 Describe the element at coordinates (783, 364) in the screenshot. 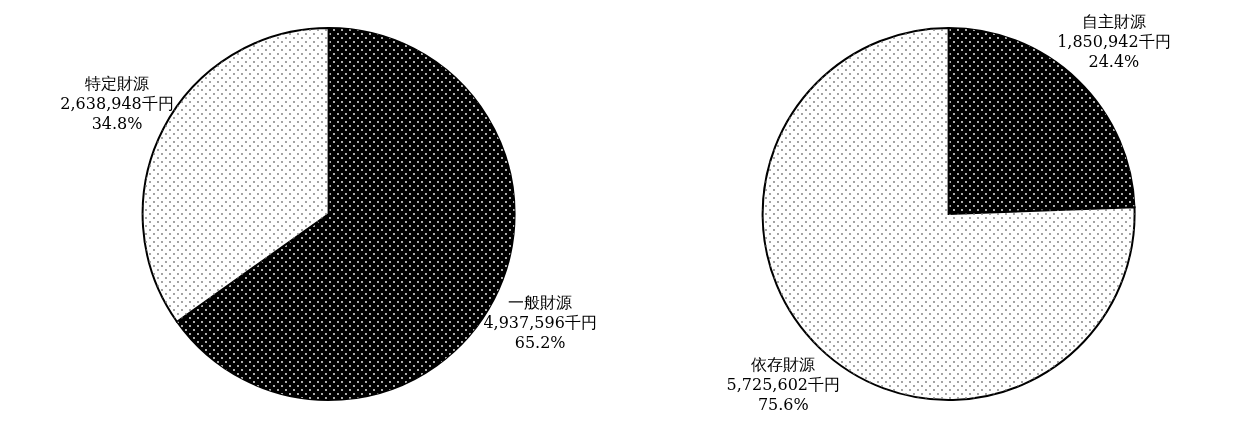

I see `slice-label: 依存財源` at that location.